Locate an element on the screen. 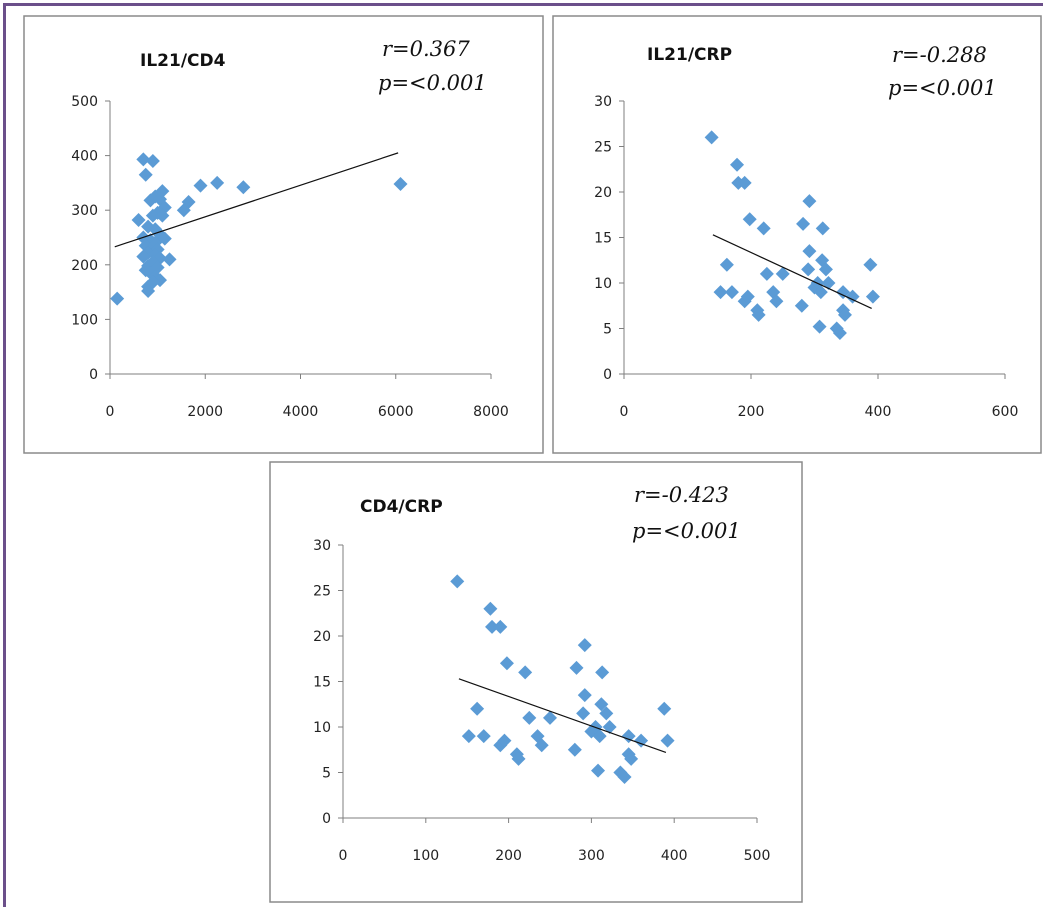 This screenshot has height=909, width=1048. x-tick-label: 6000 is located at coordinates (396, 412).